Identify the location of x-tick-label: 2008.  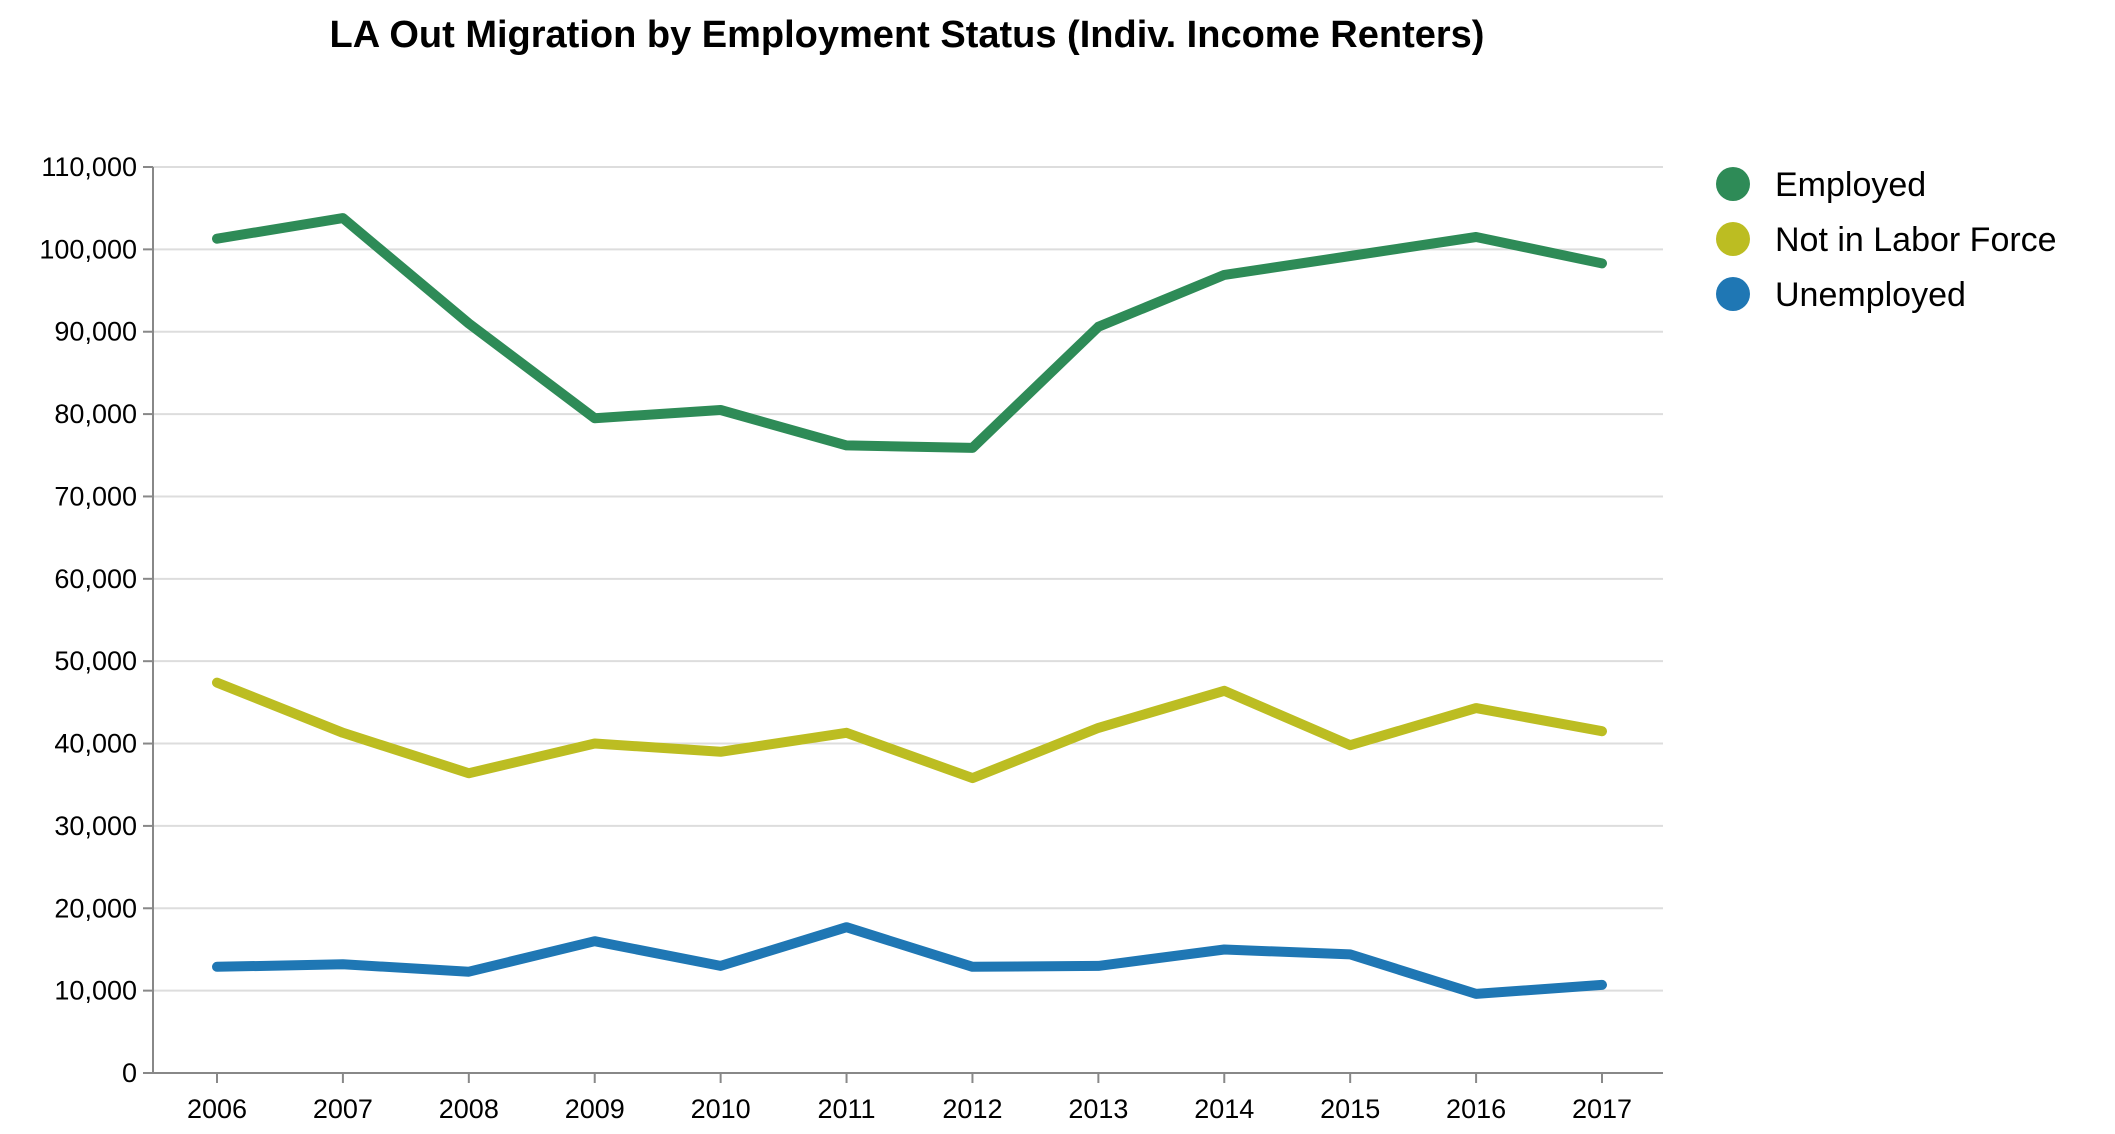
(469, 1109).